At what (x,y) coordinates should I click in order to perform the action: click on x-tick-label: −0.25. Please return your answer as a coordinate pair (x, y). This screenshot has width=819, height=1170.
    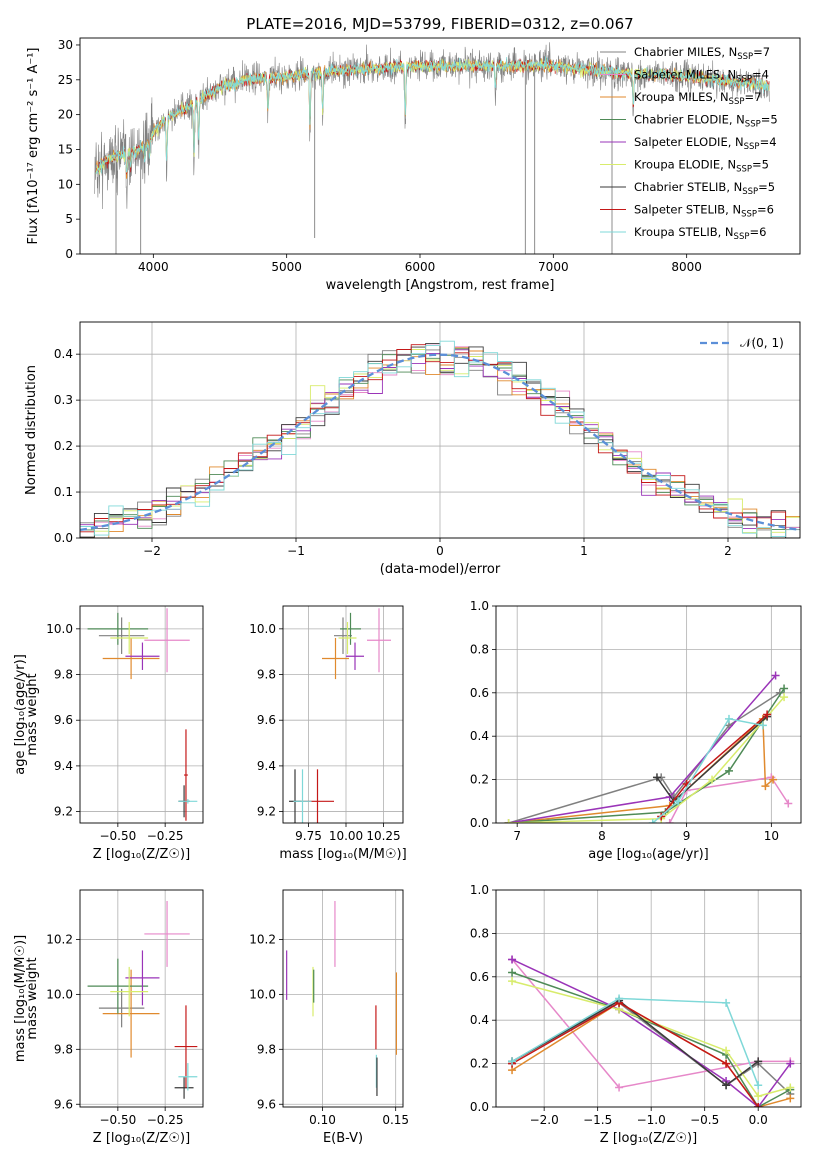
    Looking at the image, I should click on (165, 836).